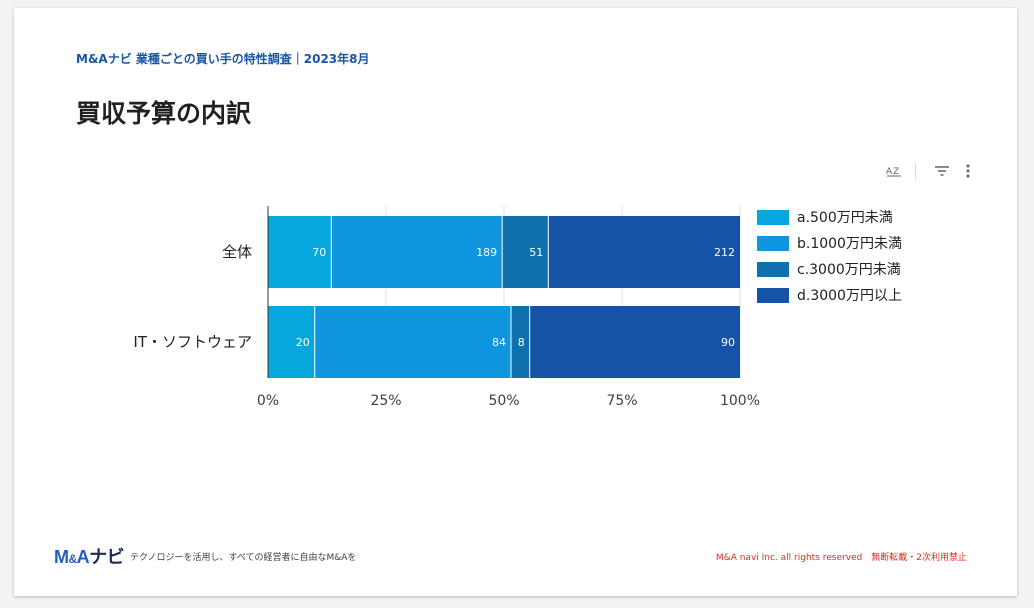 The width and height of the screenshot is (1034, 608). I want to click on legend-swatch-d, so click(773, 295).